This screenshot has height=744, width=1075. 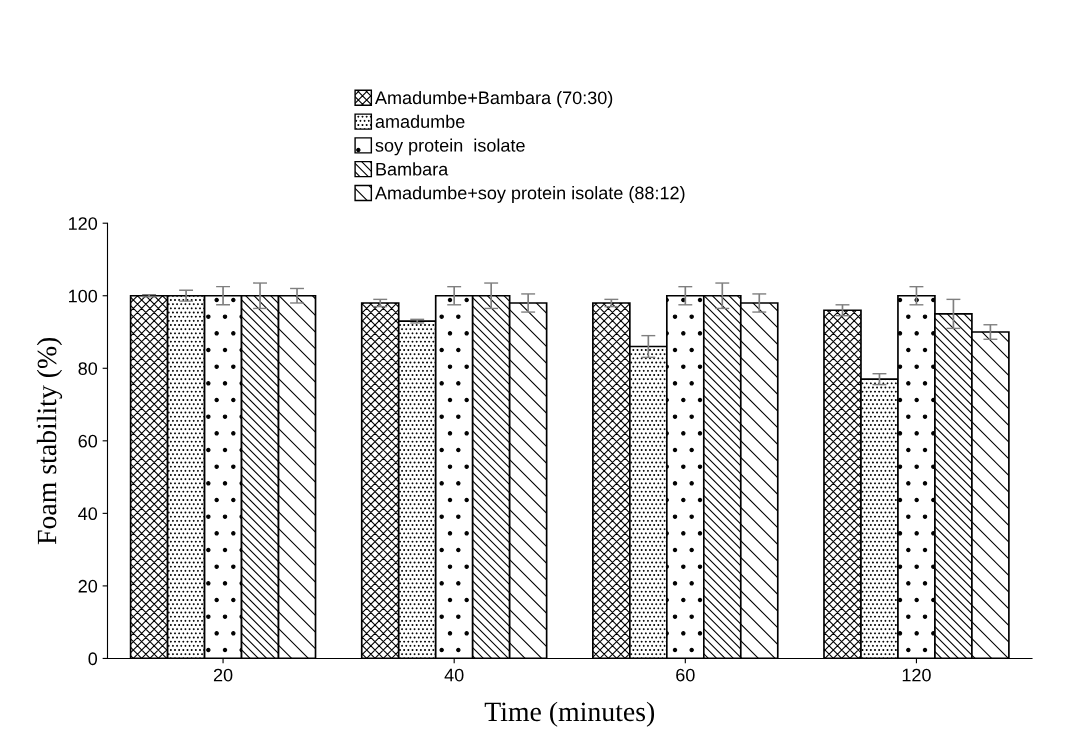 What do you see at coordinates (412, 169) in the screenshot?
I see `legend-label: Bambara` at bounding box center [412, 169].